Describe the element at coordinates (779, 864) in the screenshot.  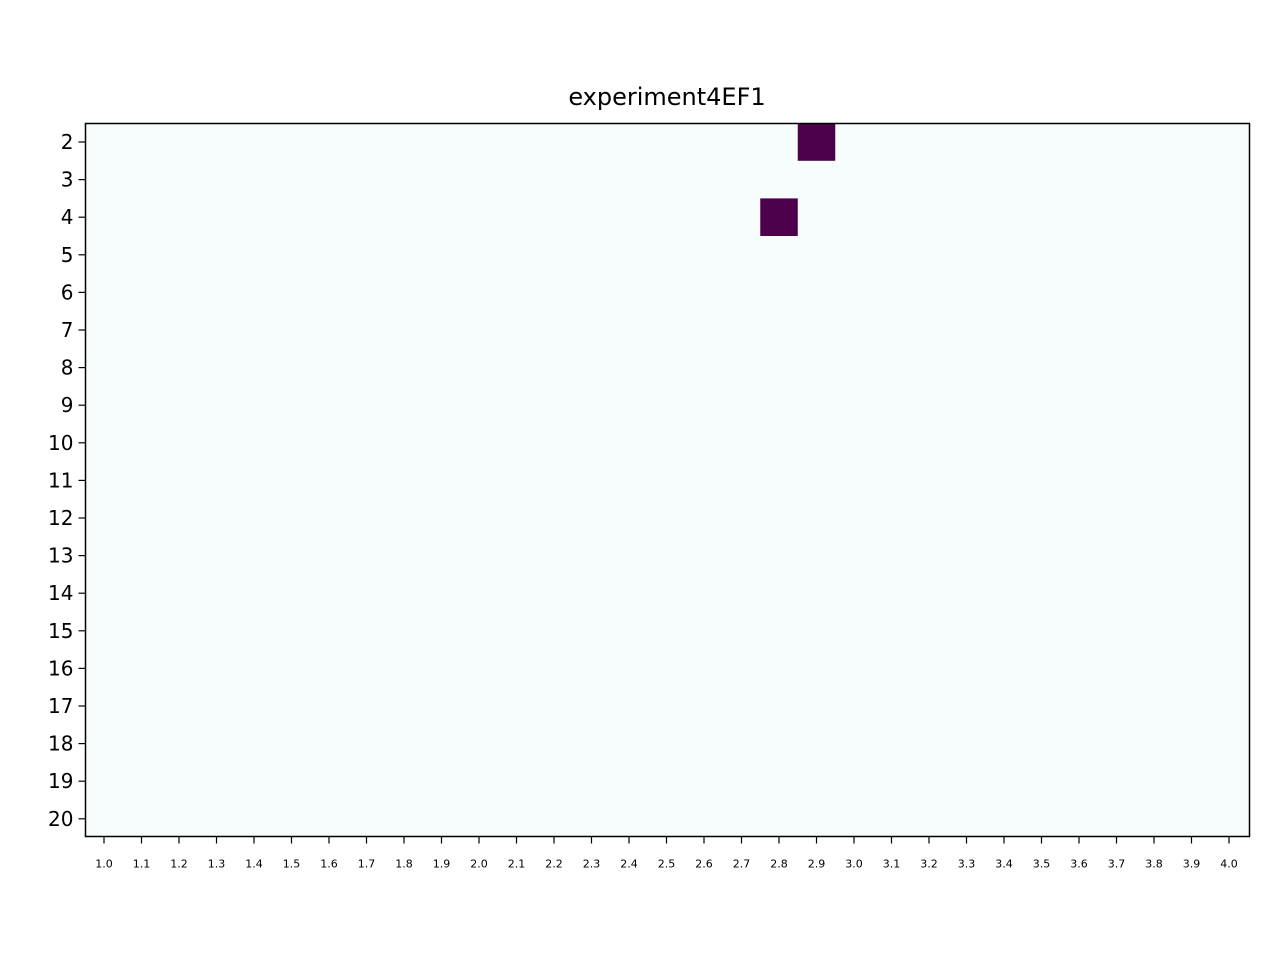
I see `x-tick-label: 2.8` at that location.